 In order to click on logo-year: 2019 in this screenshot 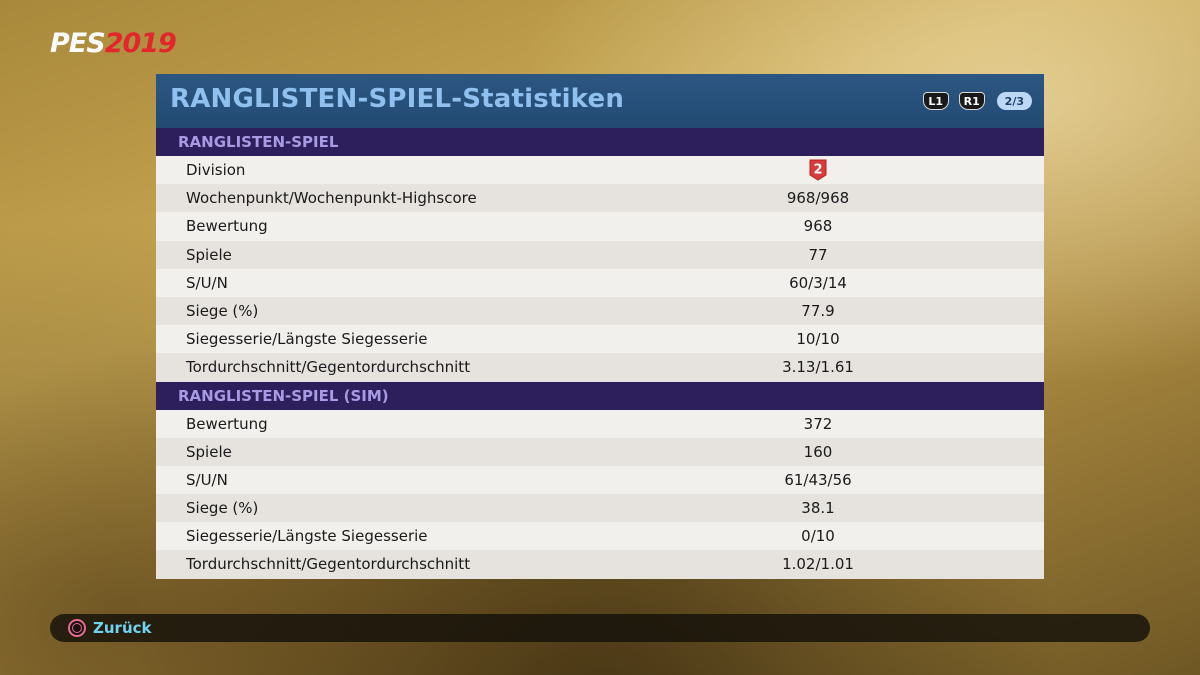, I will do `click(140, 43)`.